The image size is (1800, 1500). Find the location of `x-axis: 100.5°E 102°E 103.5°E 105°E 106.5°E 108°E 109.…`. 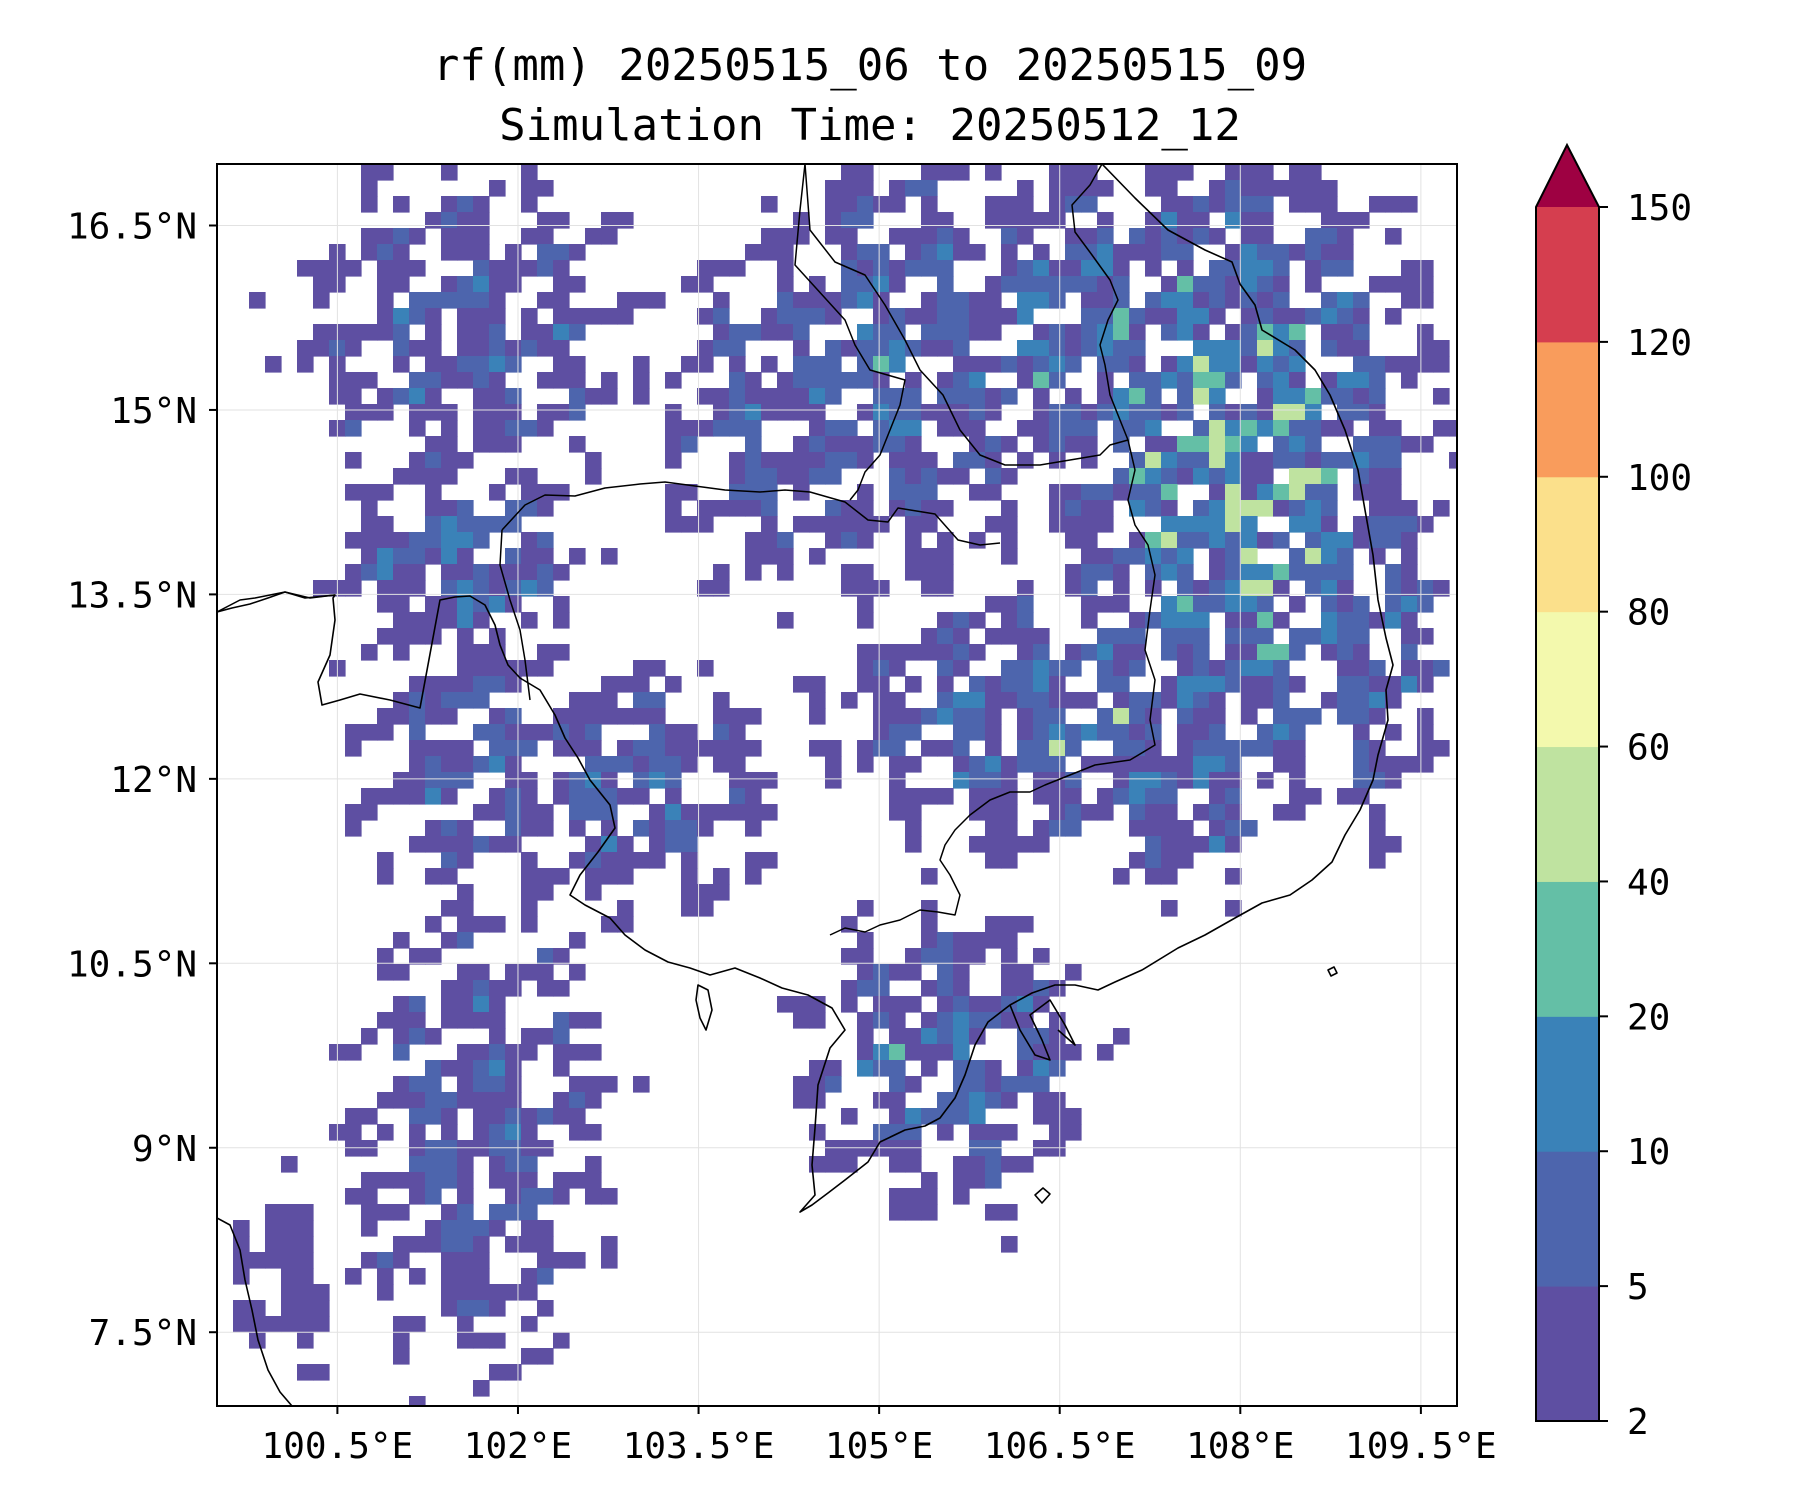

x-axis: 100.5°E 102°E 103.5°E 105°E 106.5°E 108°E 109.… is located at coordinates (879, 1436).